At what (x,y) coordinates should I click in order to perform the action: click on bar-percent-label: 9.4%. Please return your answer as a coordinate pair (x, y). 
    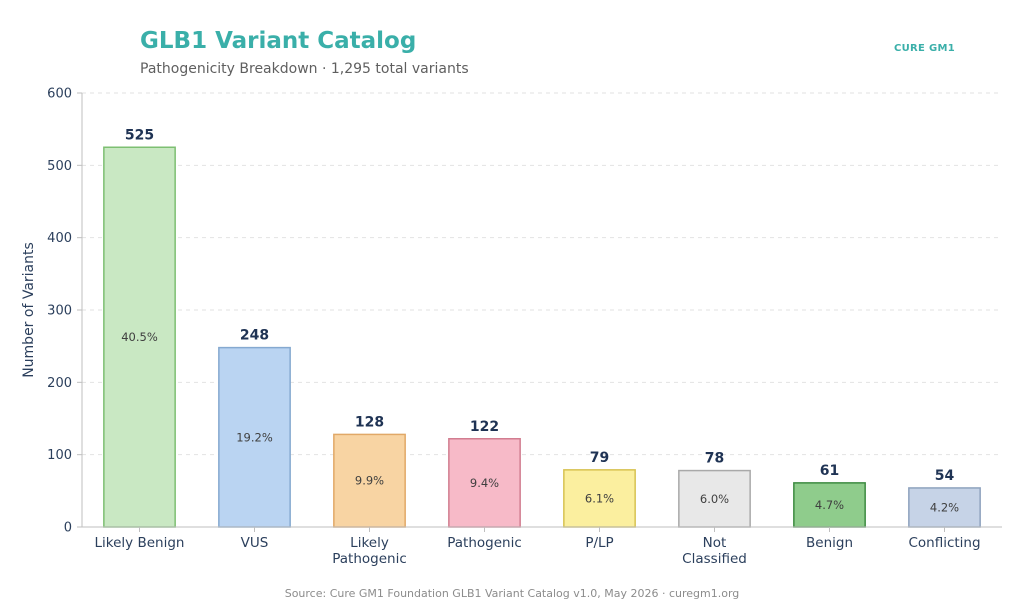
    Looking at the image, I should click on (484, 483).